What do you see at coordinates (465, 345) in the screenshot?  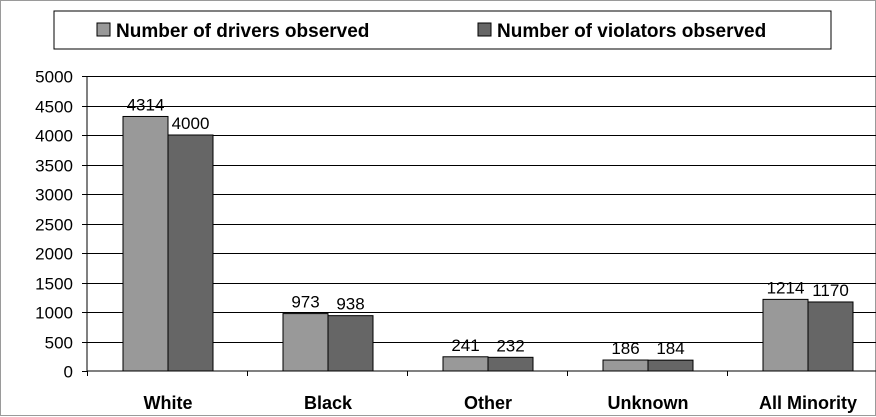 I see `data-label: 241` at bounding box center [465, 345].